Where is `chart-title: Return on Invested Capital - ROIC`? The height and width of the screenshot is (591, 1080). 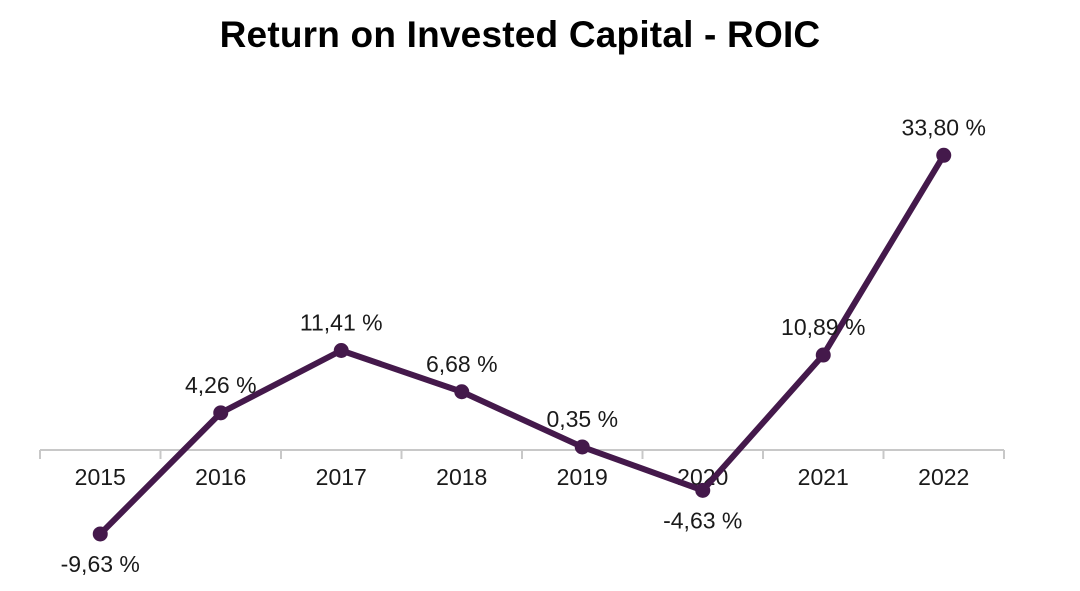
chart-title: Return on Invested Capital - ROIC is located at coordinates (520, 34).